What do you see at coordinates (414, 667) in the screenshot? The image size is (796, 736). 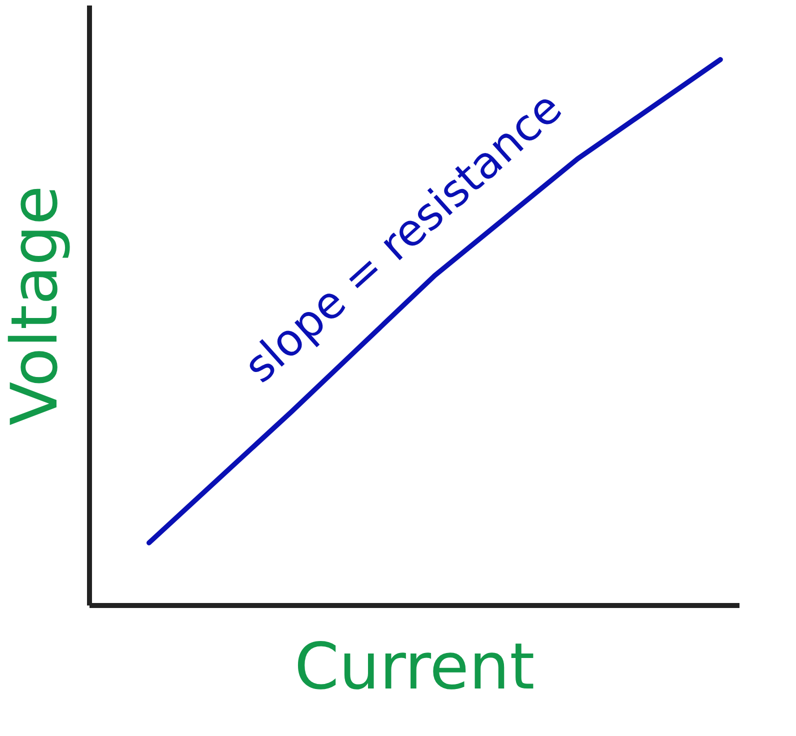 I see `x-axis-title: Current` at bounding box center [414, 667].